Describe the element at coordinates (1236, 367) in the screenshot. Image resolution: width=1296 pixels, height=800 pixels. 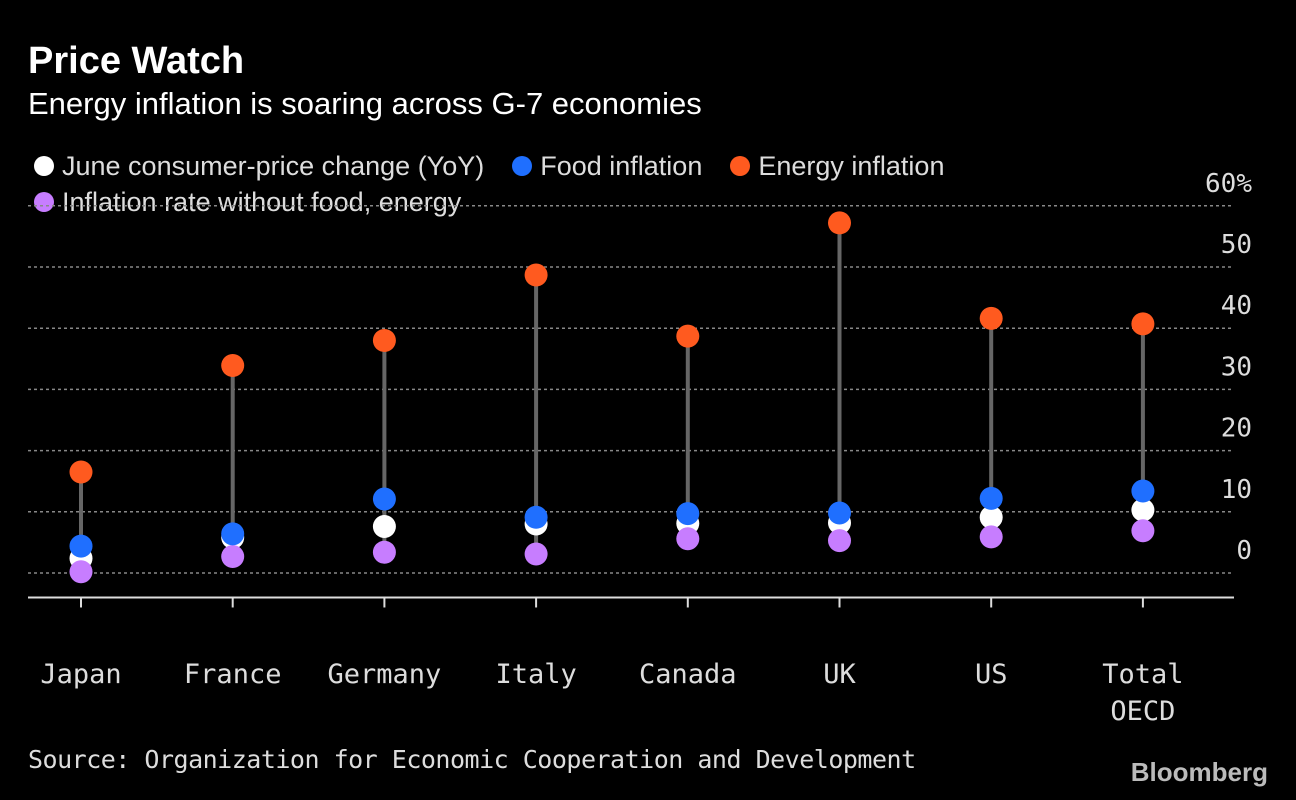
I see `y-tick-label: 30` at that location.